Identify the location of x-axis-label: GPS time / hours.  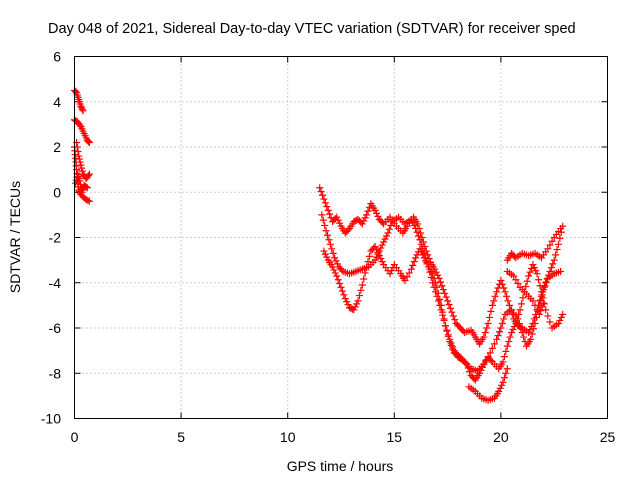
(340, 466).